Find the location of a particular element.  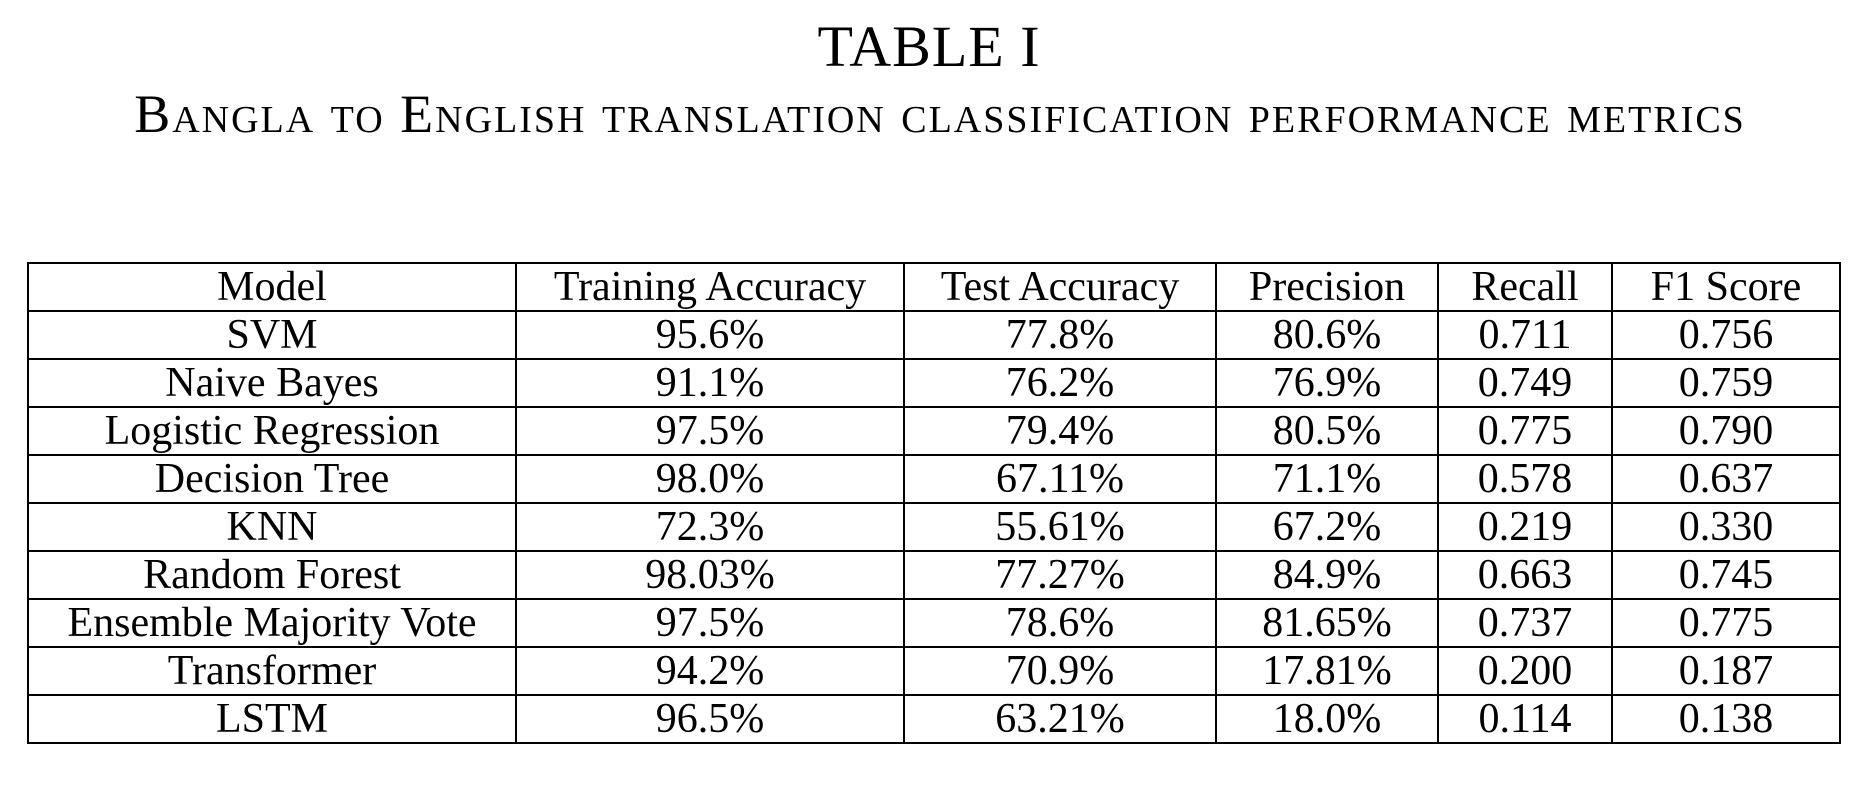

f1-score-cell: 0.138 is located at coordinates (1726, 719).